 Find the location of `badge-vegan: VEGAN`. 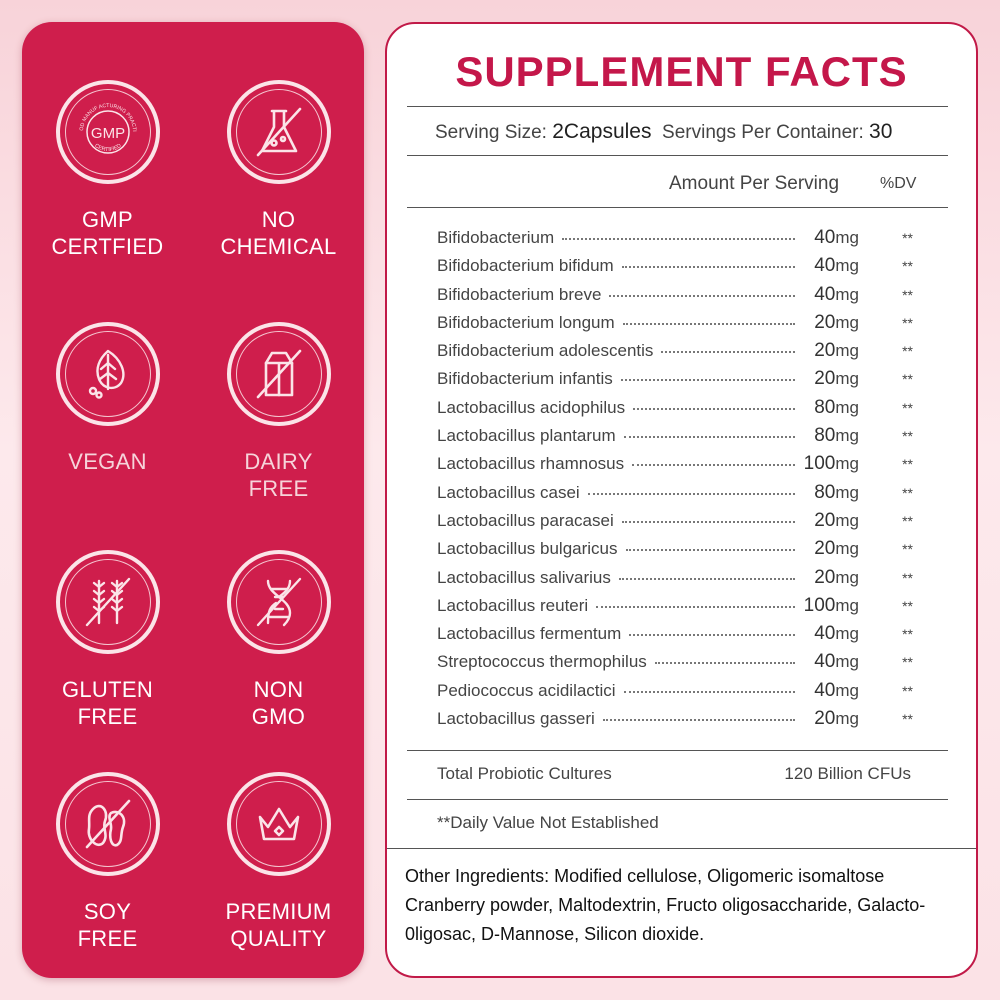

badge-vegan: VEGAN is located at coordinates (107, 398).